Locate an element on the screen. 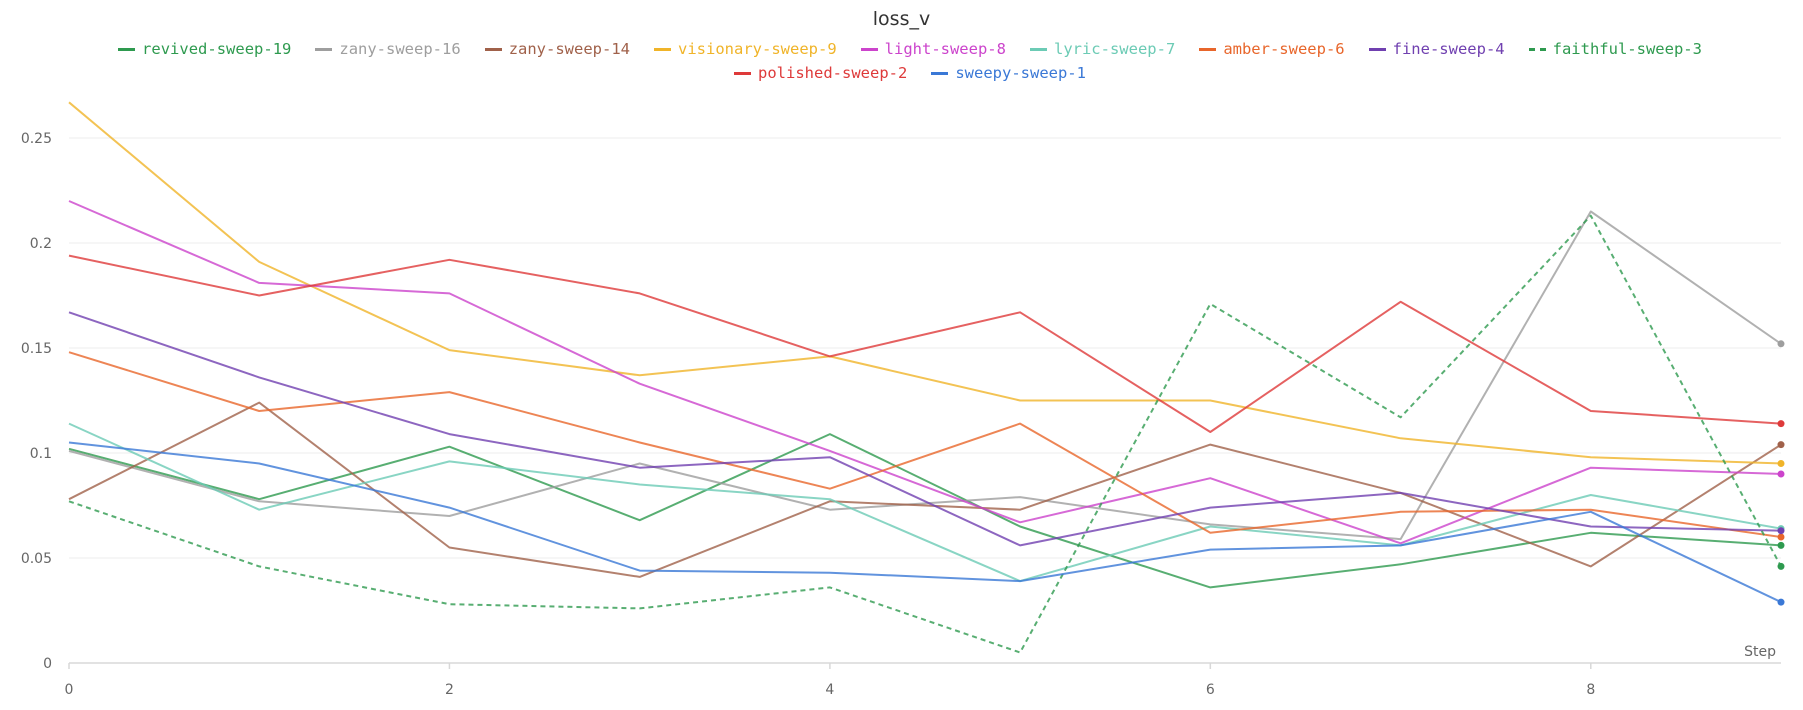 The width and height of the screenshot is (1803, 710). chart-title: loss_v is located at coordinates (901, 19).